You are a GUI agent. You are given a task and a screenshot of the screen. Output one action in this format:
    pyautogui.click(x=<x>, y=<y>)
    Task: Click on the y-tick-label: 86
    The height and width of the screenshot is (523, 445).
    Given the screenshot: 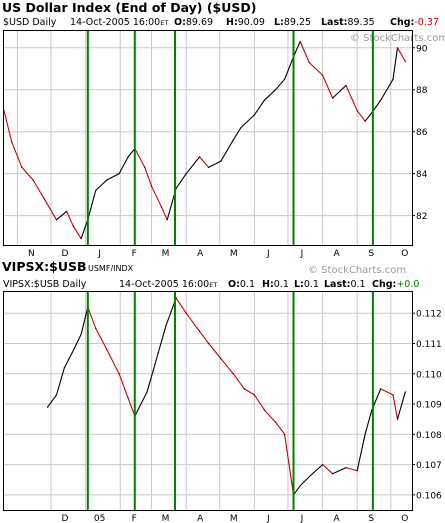 What is the action you would take?
    pyautogui.click(x=422, y=133)
    